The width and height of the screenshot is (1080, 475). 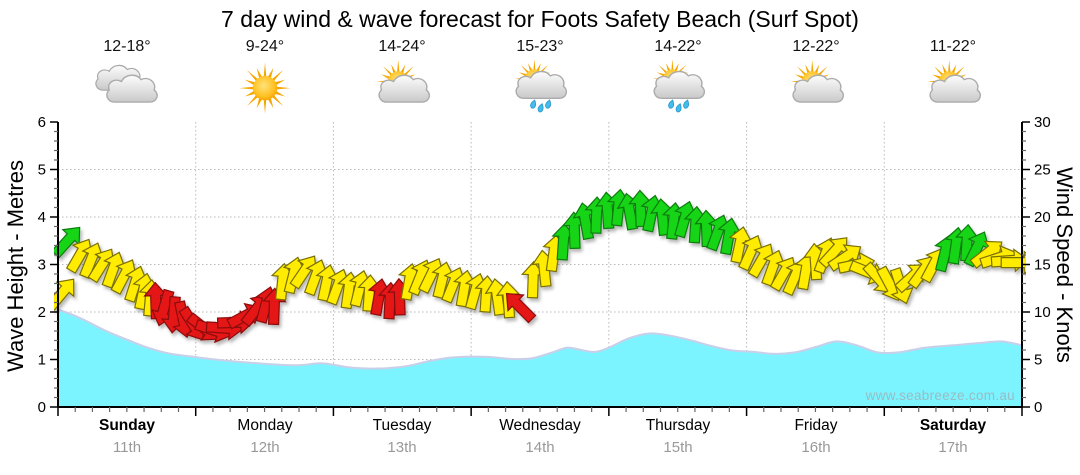 I want to click on x-label-sunday: Sunday 11th, so click(x=127, y=436).